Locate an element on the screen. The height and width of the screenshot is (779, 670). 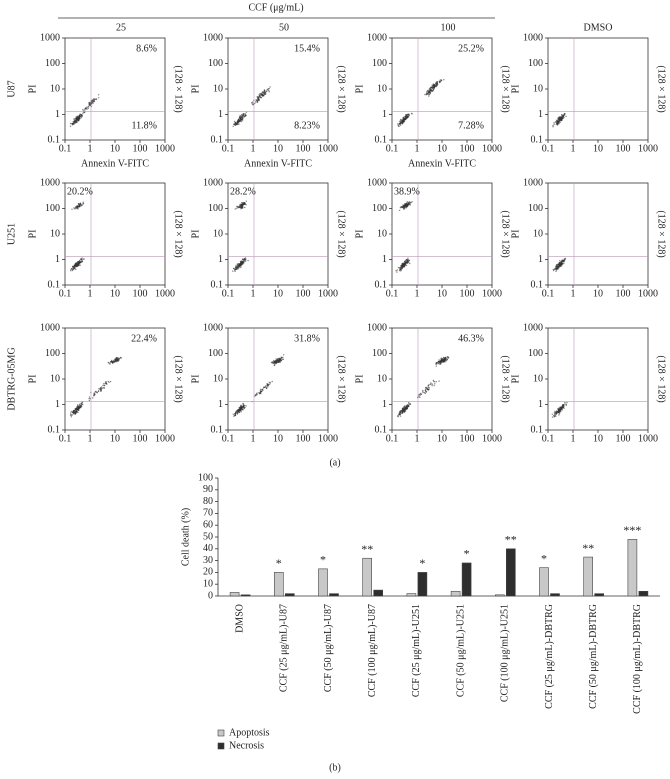
x-tick-label: 100 is located at coordinates (623, 438).